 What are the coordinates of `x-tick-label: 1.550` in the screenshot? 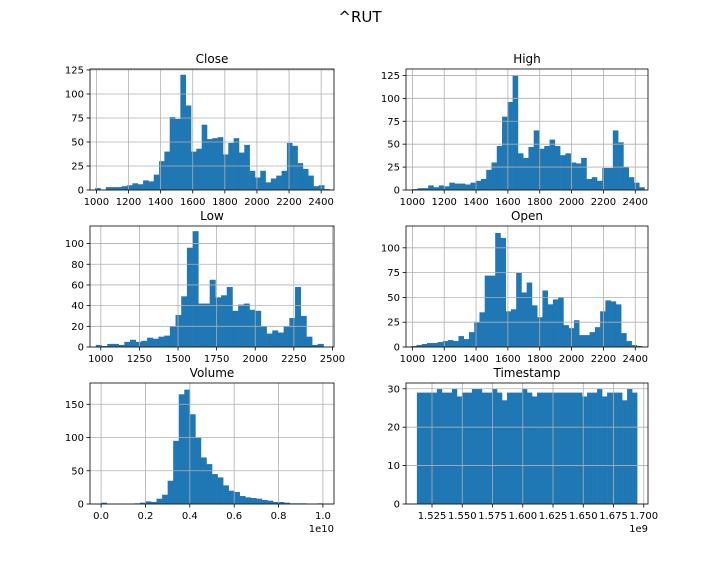 It's located at (462, 516).